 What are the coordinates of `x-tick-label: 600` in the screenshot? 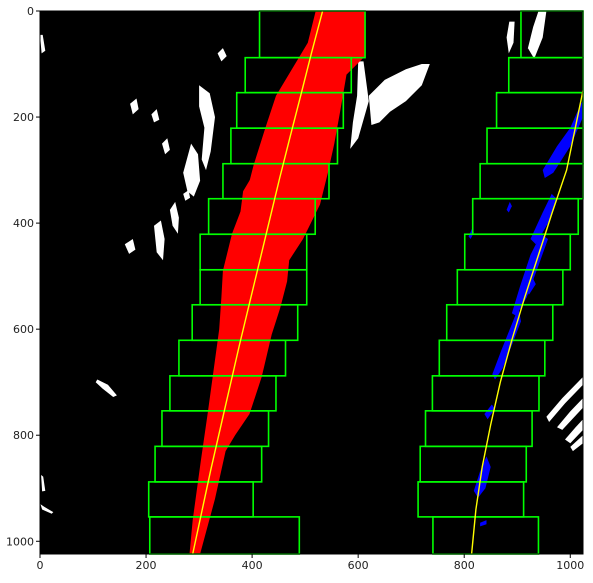 It's located at (358, 565).